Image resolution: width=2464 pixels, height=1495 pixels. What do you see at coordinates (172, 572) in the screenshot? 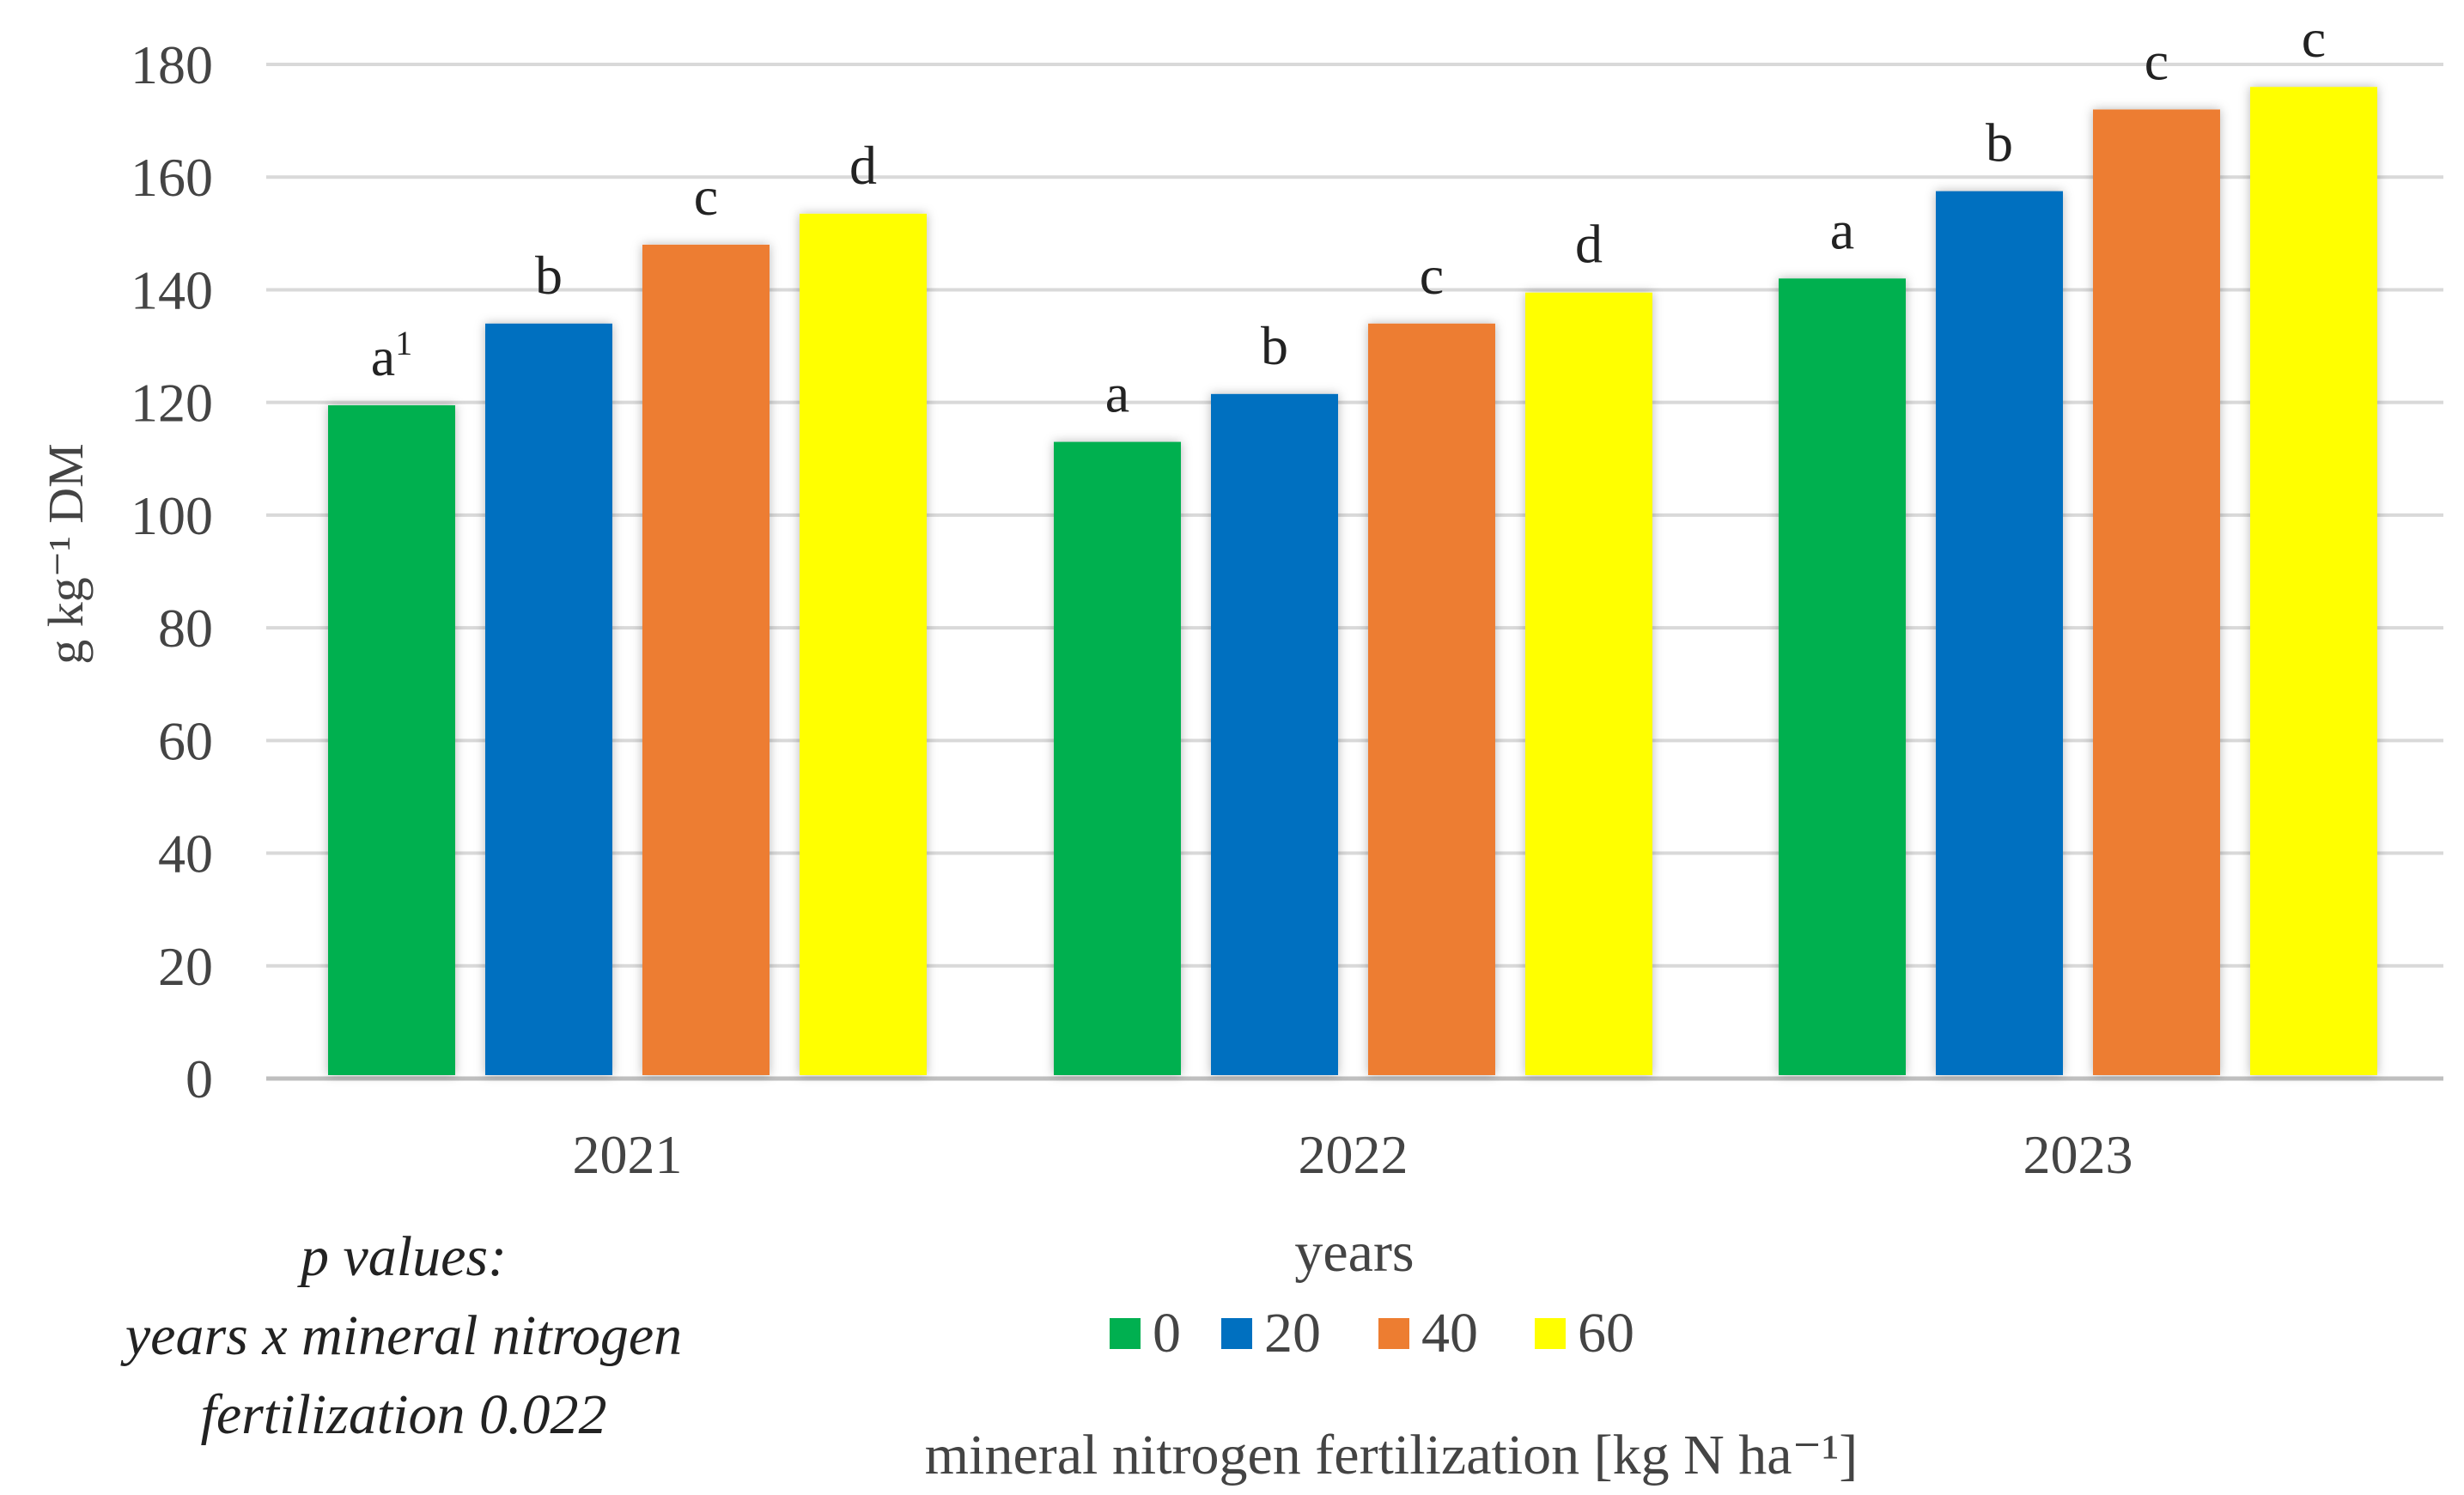
I see `y-tick-labels: 0 20 40 60 80 100 120 140 160 180` at bounding box center [172, 572].